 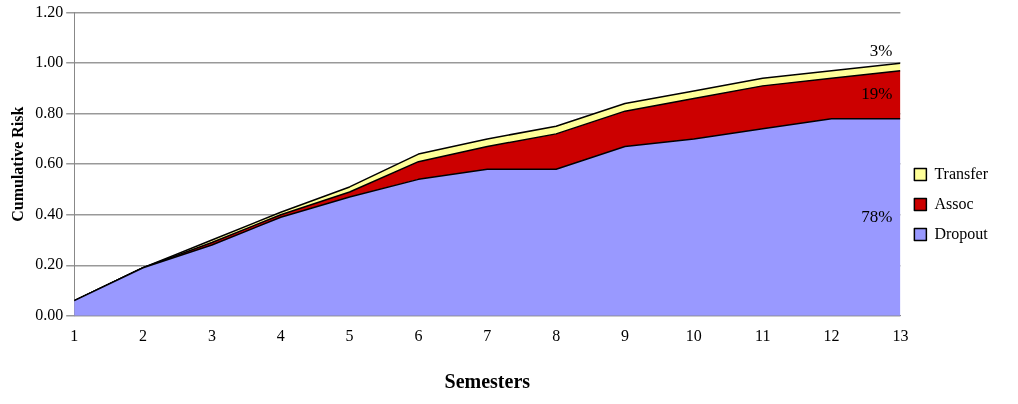 I want to click on x-tick-label: 12, so click(x=831, y=335).